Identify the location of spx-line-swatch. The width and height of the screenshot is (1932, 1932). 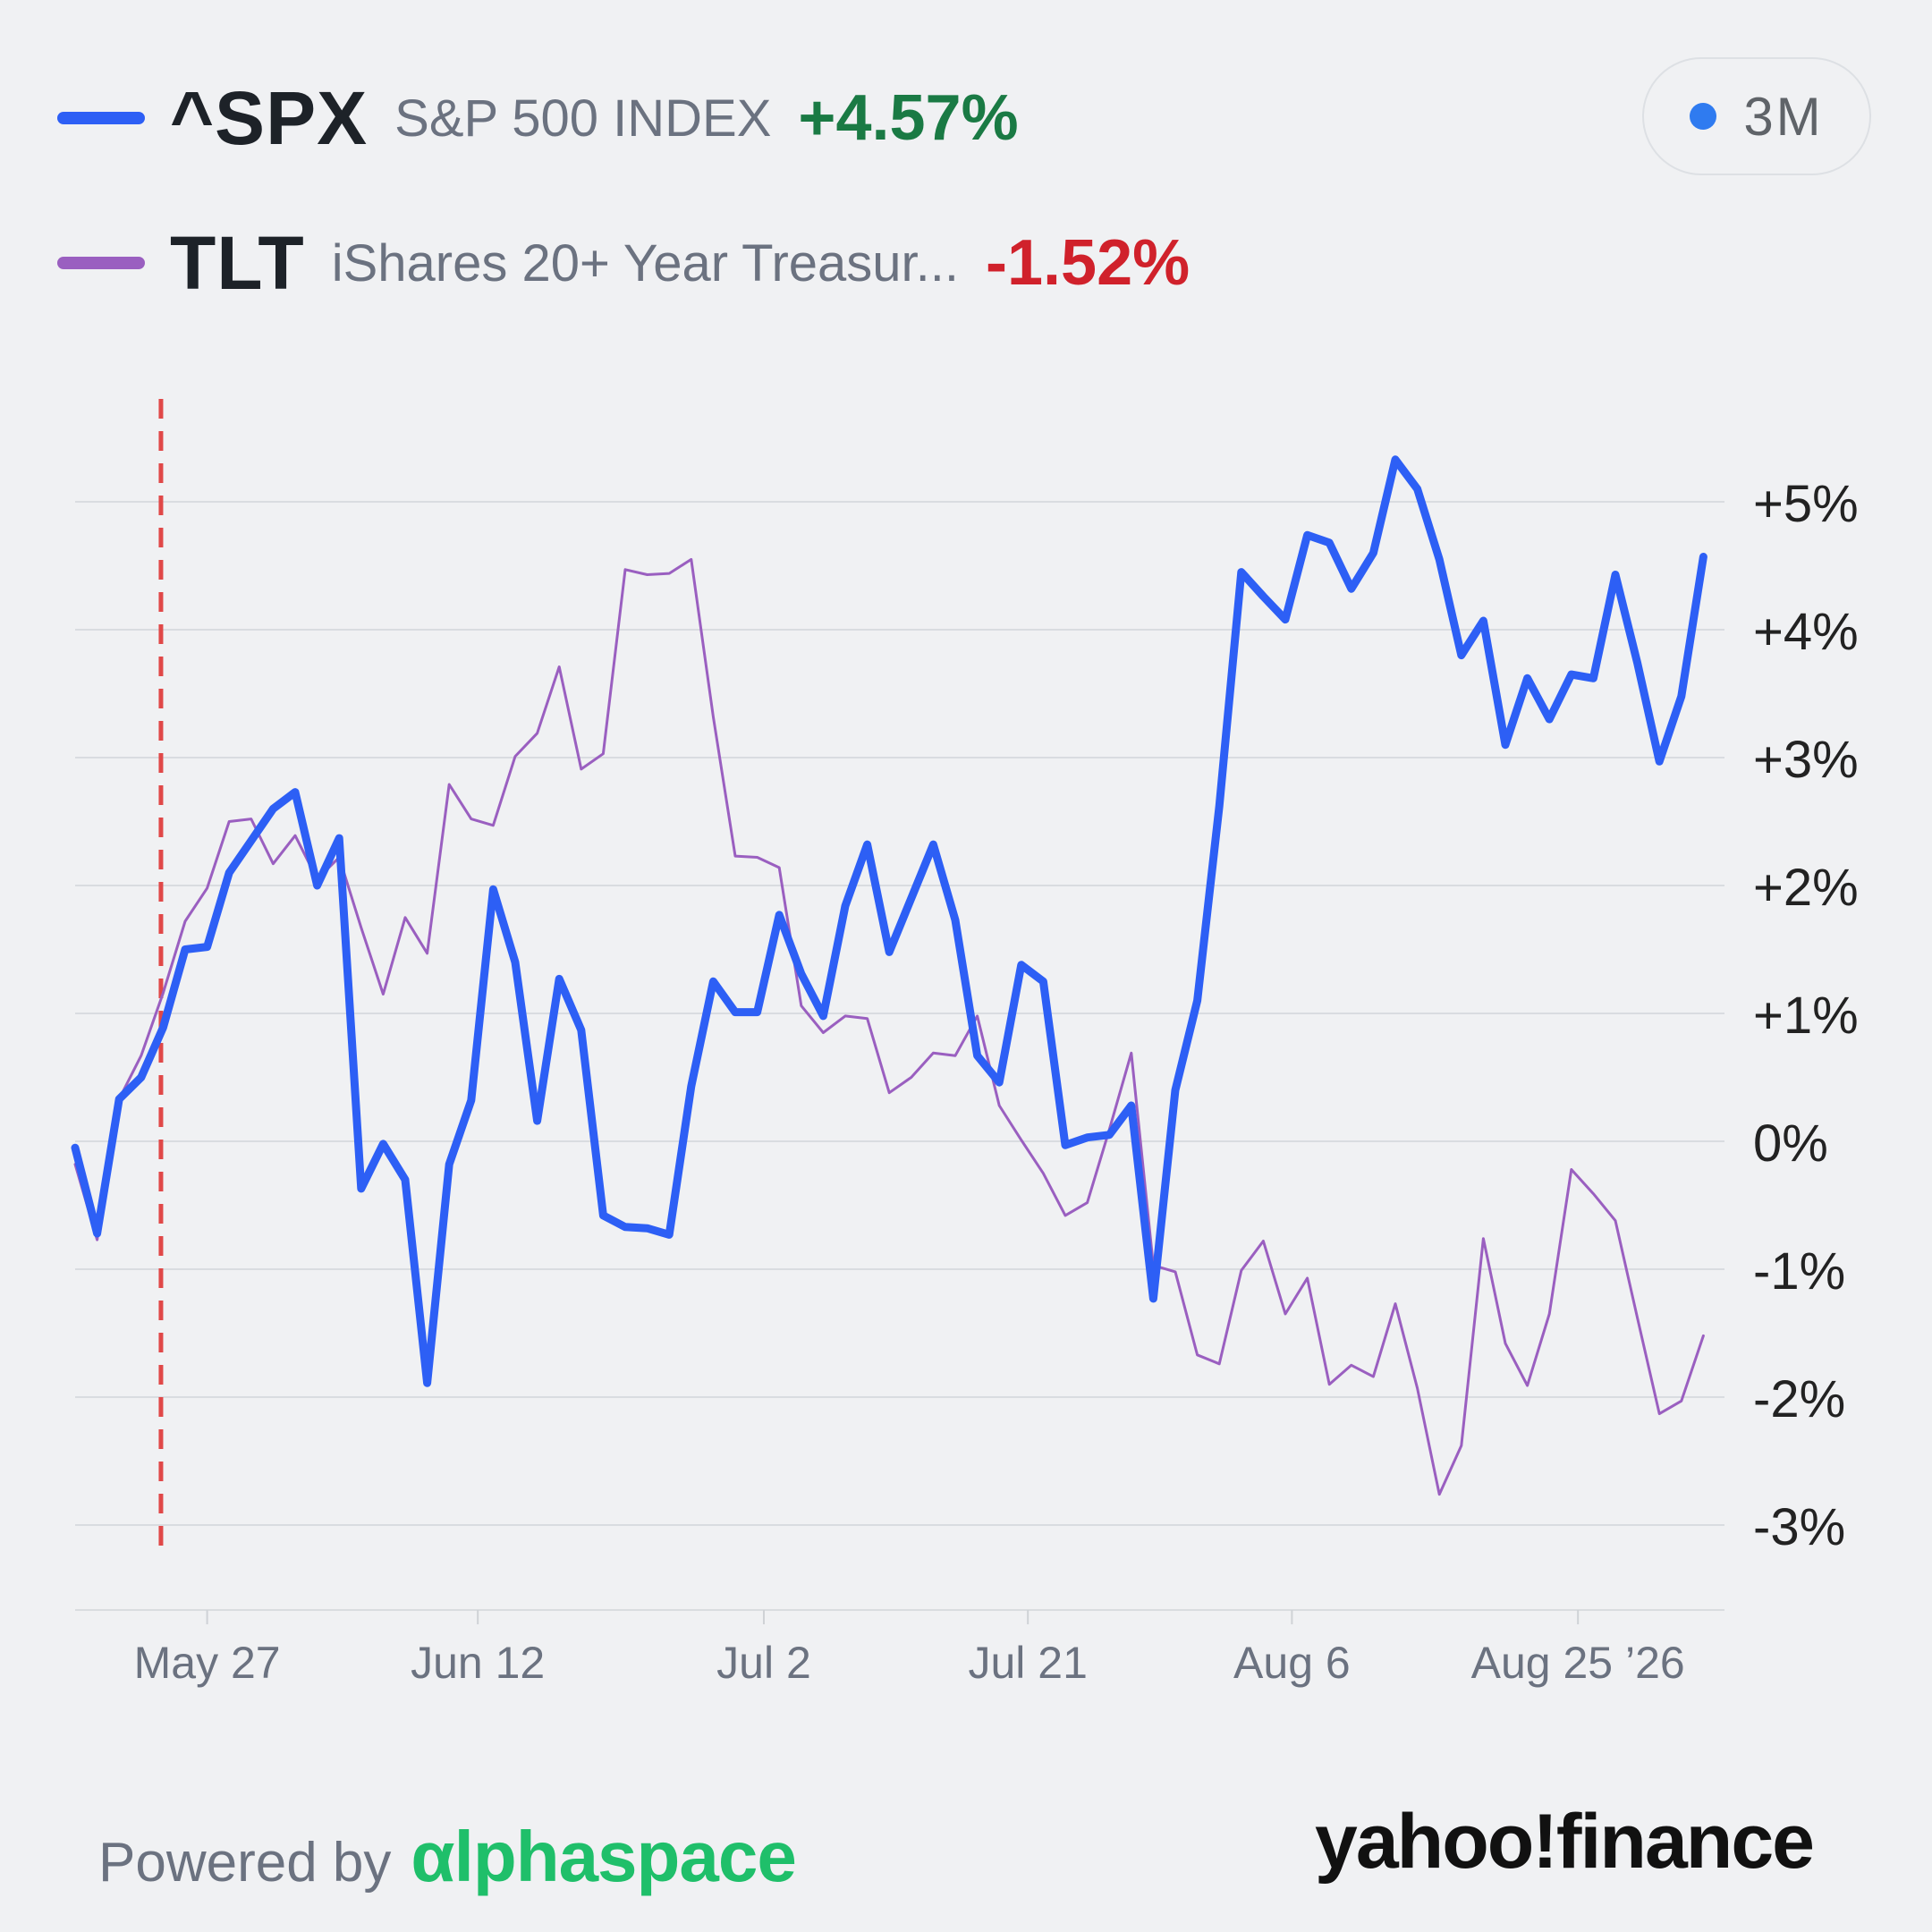
(101, 118).